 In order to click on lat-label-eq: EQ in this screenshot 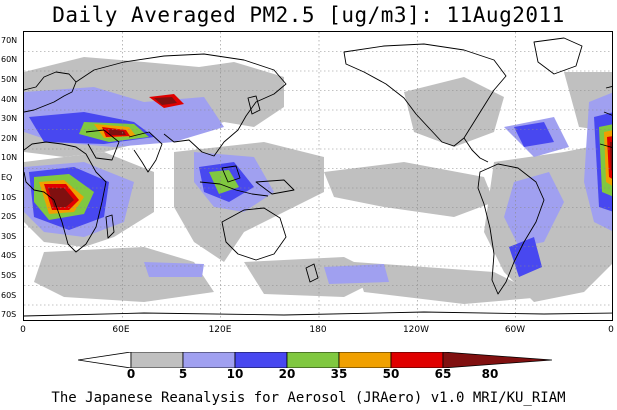, I will do `click(7, 177)`.